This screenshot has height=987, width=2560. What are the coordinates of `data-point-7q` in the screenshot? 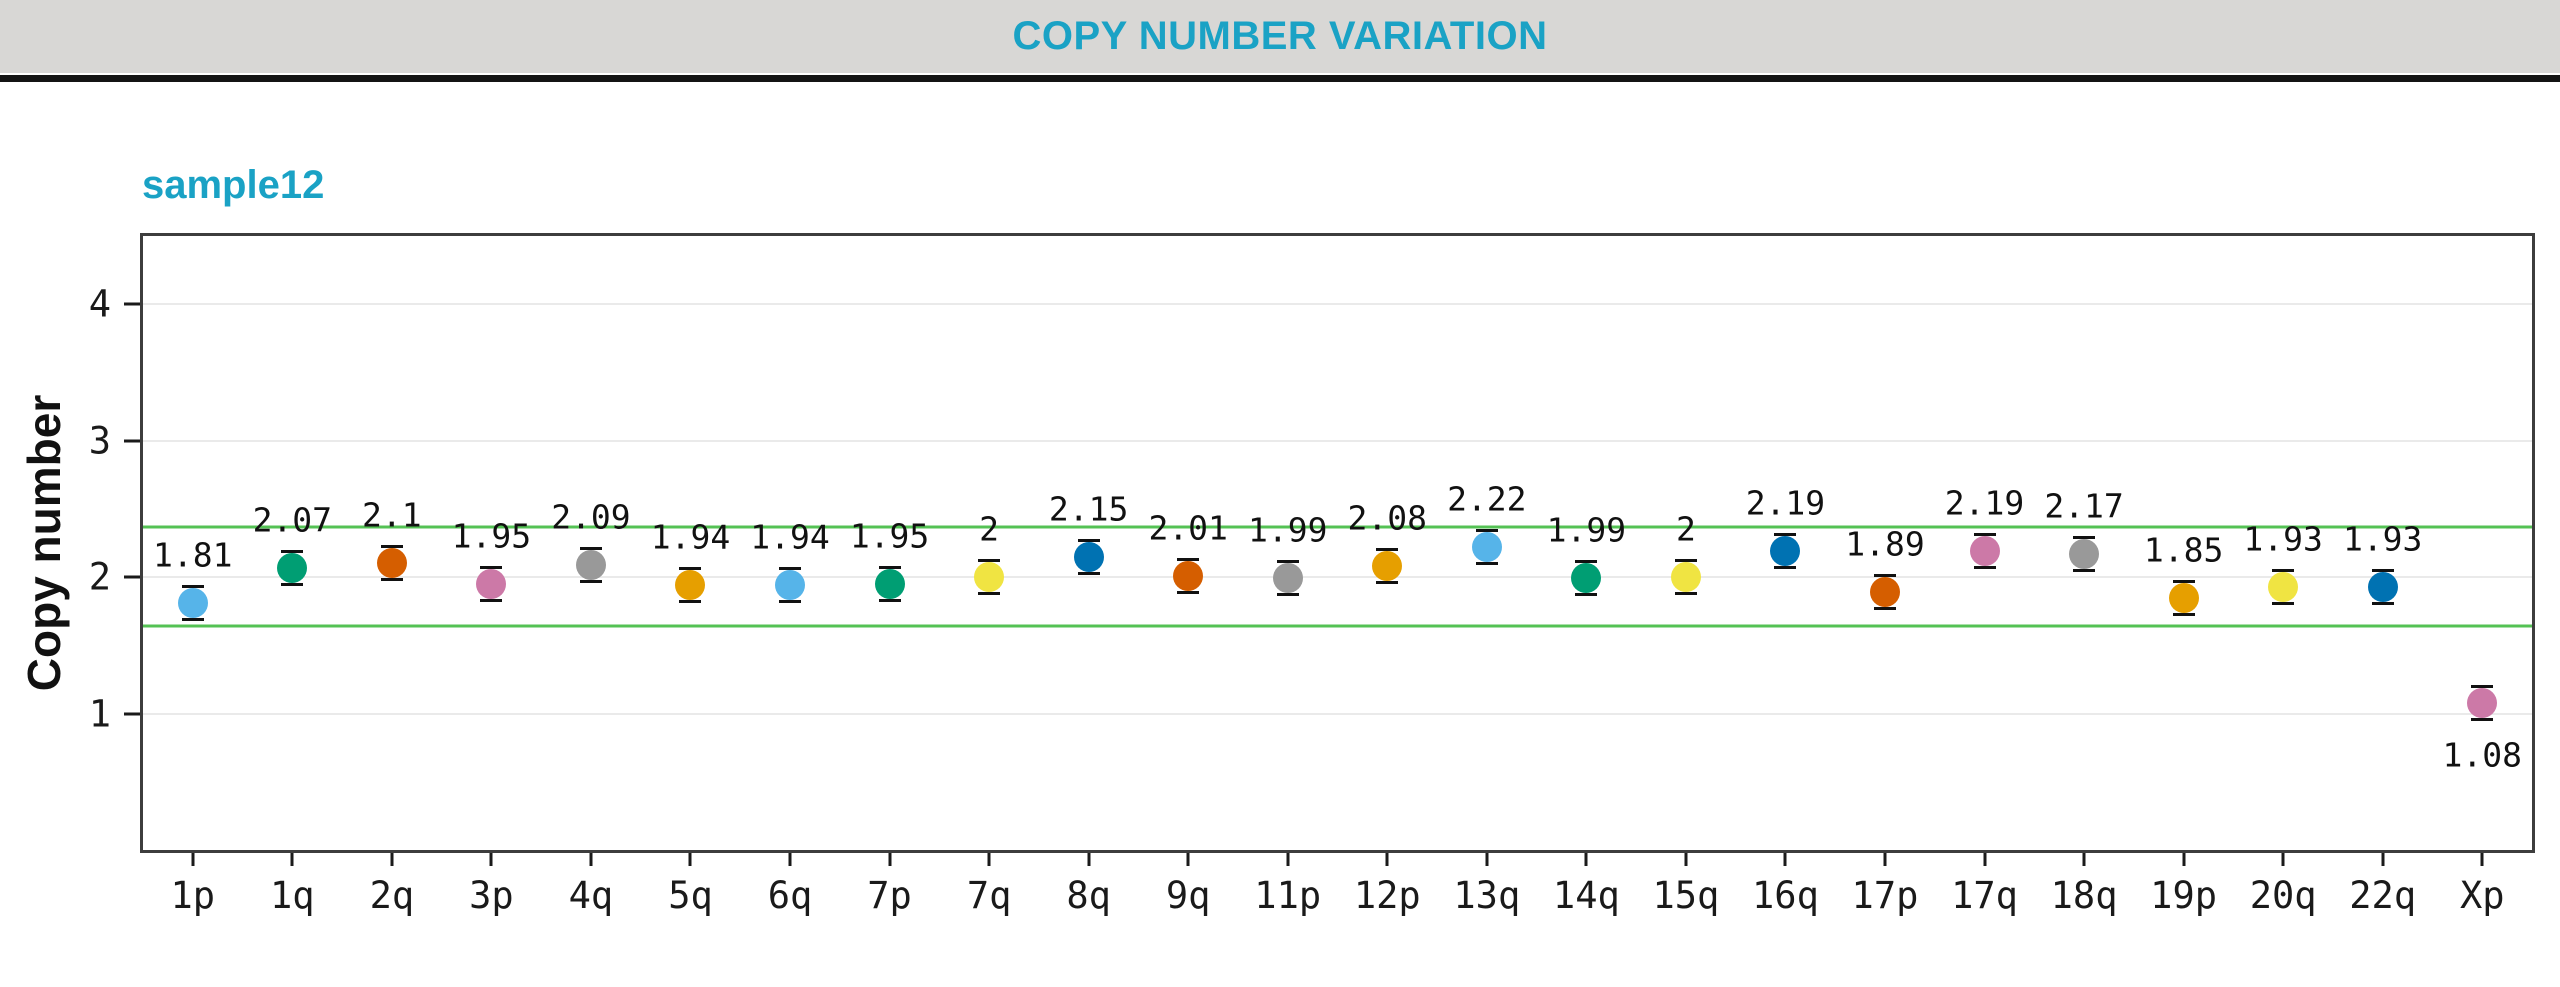 It's located at (989, 577).